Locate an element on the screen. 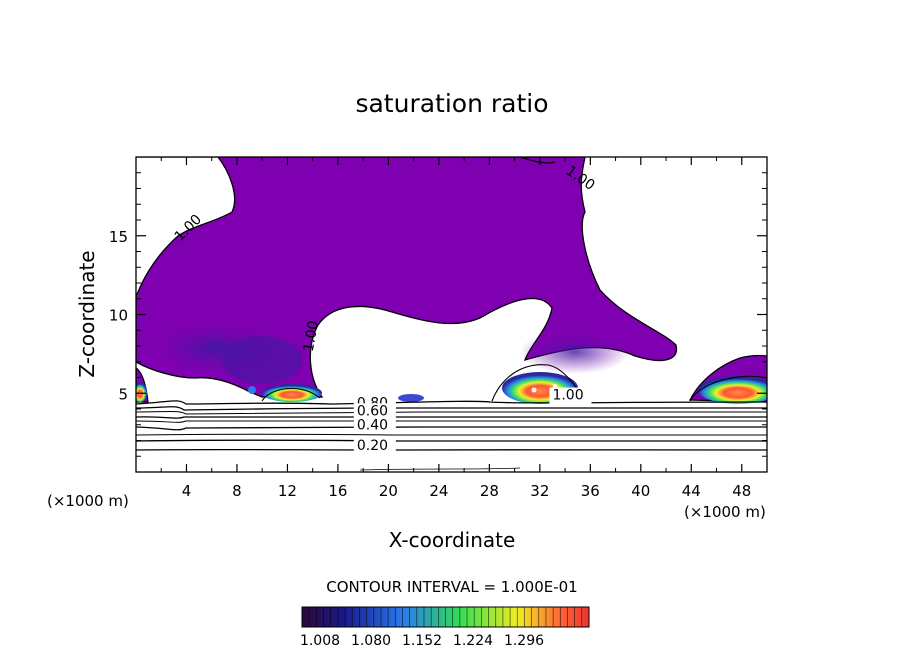 The image size is (904, 654). x-tick-label: 20 is located at coordinates (388, 491).